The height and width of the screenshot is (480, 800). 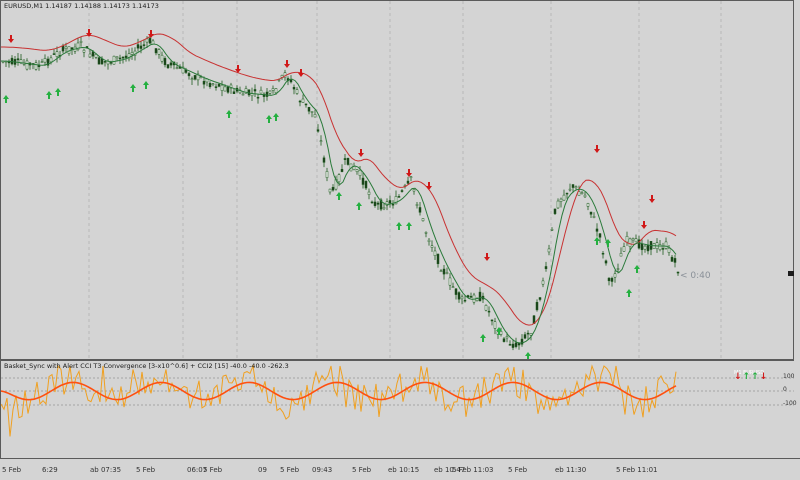 What do you see at coordinates (791, 273) in the screenshot?
I see `current-price-marker` at bounding box center [791, 273].